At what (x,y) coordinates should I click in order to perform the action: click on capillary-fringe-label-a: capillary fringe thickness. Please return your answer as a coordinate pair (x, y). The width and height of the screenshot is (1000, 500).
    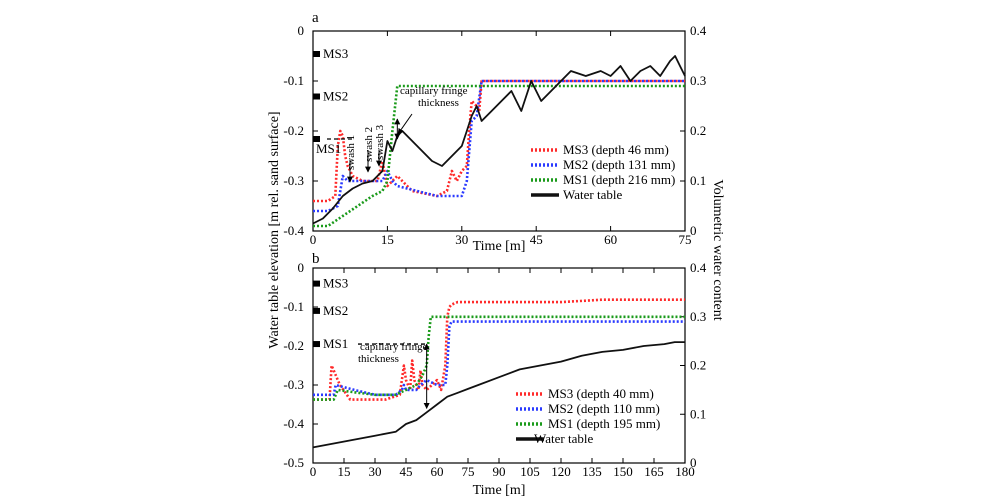
    Looking at the image, I should click on (434, 97).